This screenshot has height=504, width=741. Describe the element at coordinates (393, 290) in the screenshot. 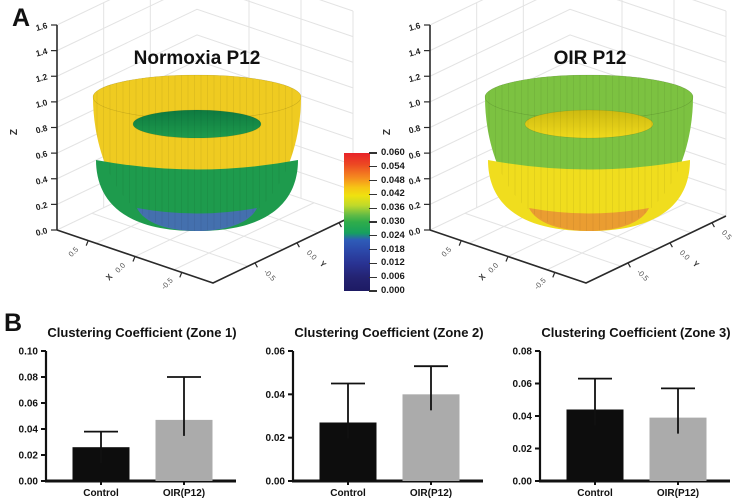

I see `colorbar-tick-label: 0.000` at that location.